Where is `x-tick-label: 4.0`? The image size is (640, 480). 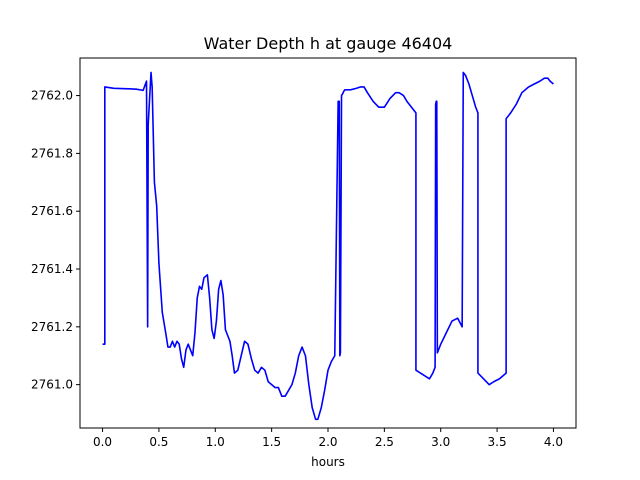 x-tick-label: 4.0 is located at coordinates (553, 442).